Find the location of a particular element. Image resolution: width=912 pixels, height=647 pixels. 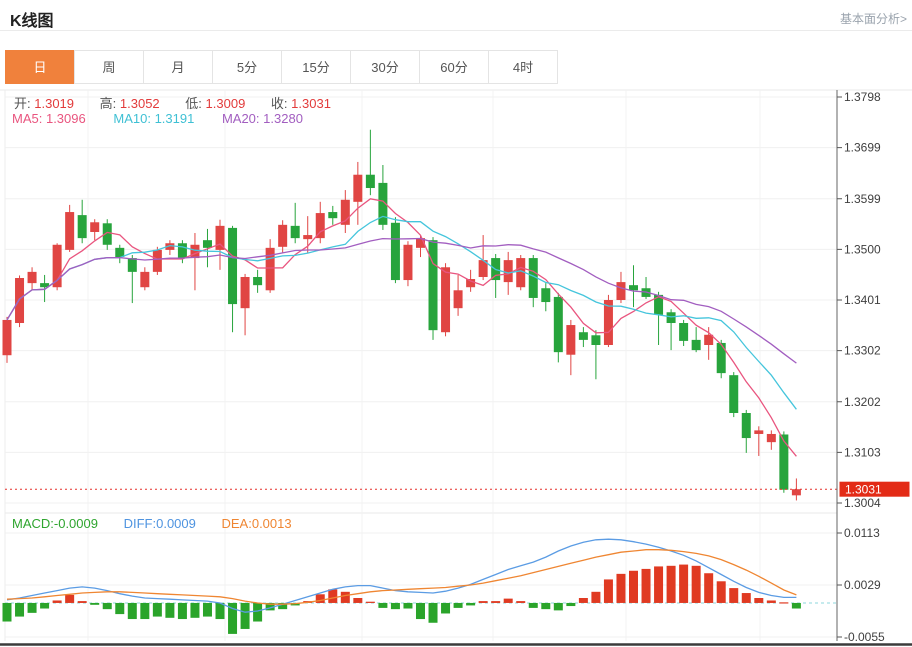

high-value: 1.3052 is located at coordinates (139, 103).